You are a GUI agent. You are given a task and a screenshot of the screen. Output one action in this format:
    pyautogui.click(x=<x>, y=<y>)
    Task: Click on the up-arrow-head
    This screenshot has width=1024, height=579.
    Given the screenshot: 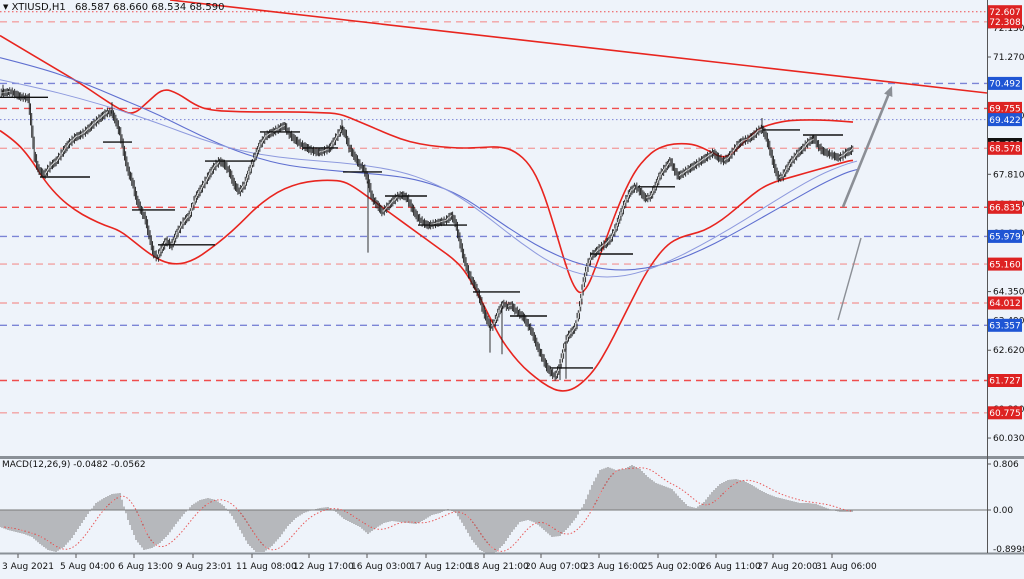 What is the action you would take?
    pyautogui.click(x=888, y=91)
    